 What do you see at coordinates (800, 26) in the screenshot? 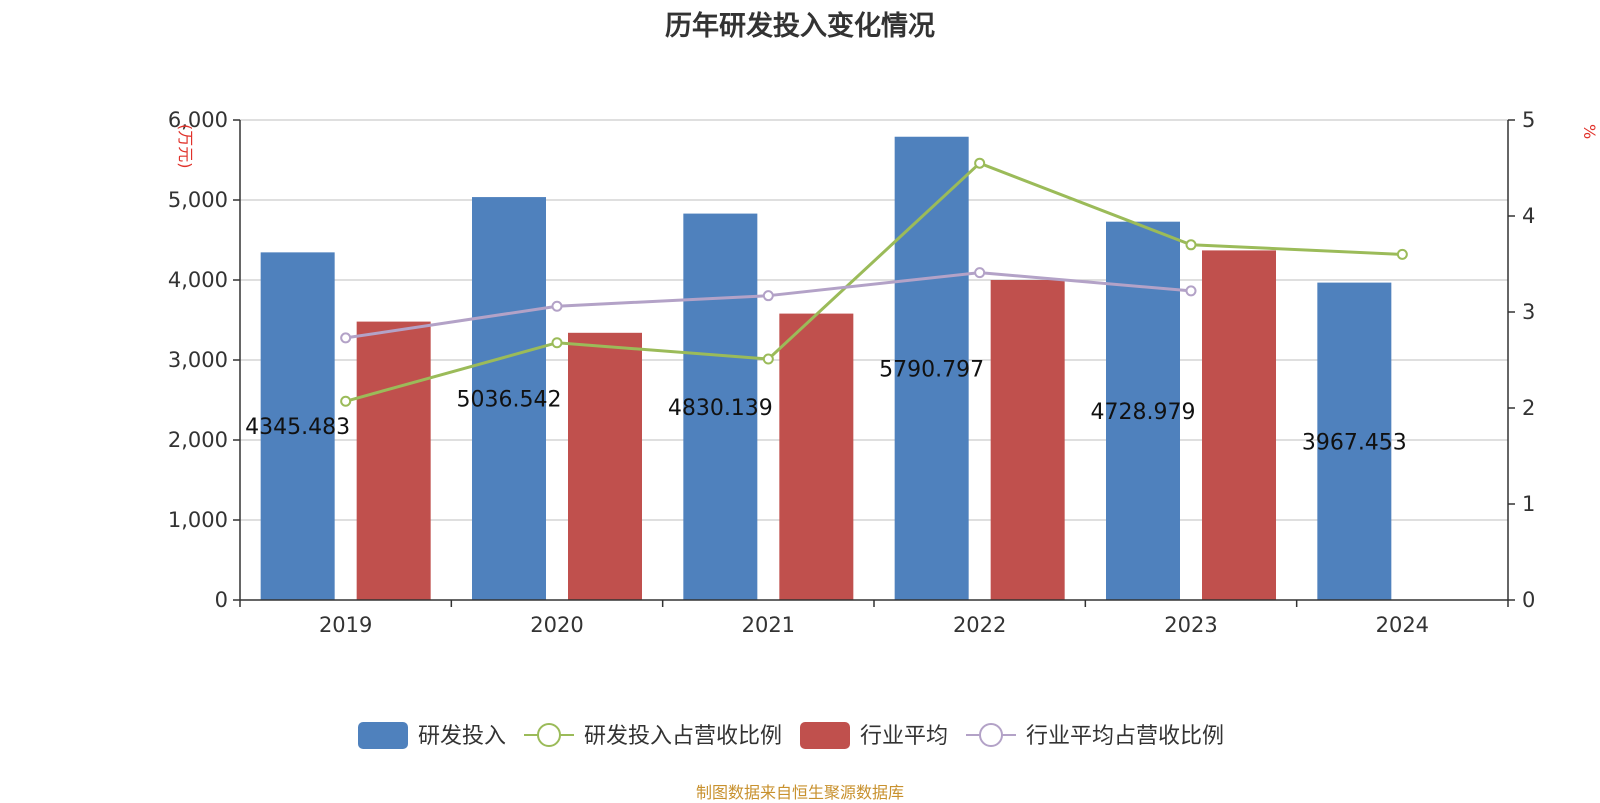
I see `chart-title: 历年研发投入变化情况` at bounding box center [800, 26].